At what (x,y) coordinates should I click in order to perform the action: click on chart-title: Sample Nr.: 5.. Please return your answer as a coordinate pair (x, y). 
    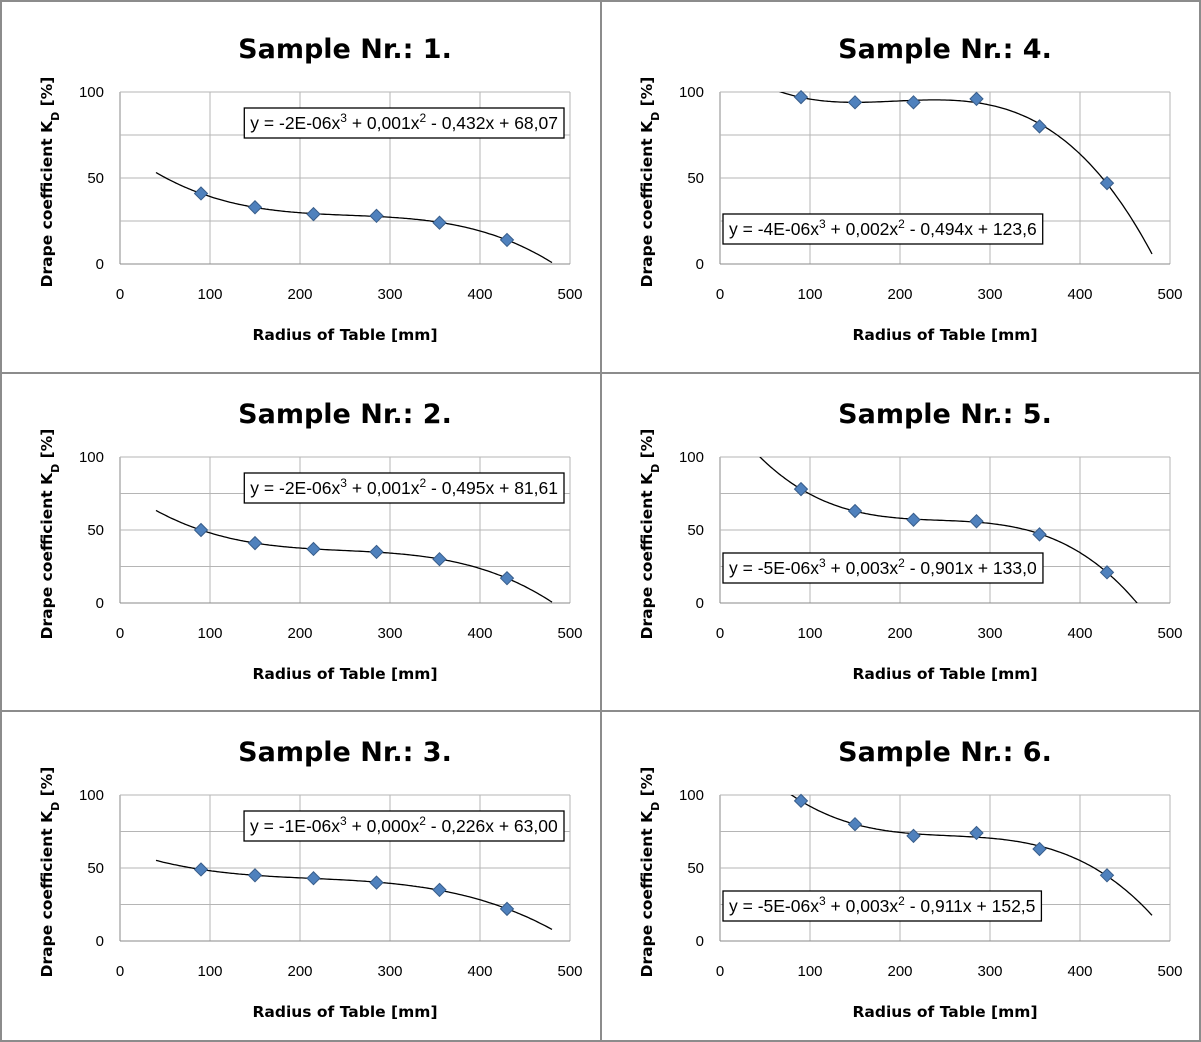
    Looking at the image, I should click on (945, 414).